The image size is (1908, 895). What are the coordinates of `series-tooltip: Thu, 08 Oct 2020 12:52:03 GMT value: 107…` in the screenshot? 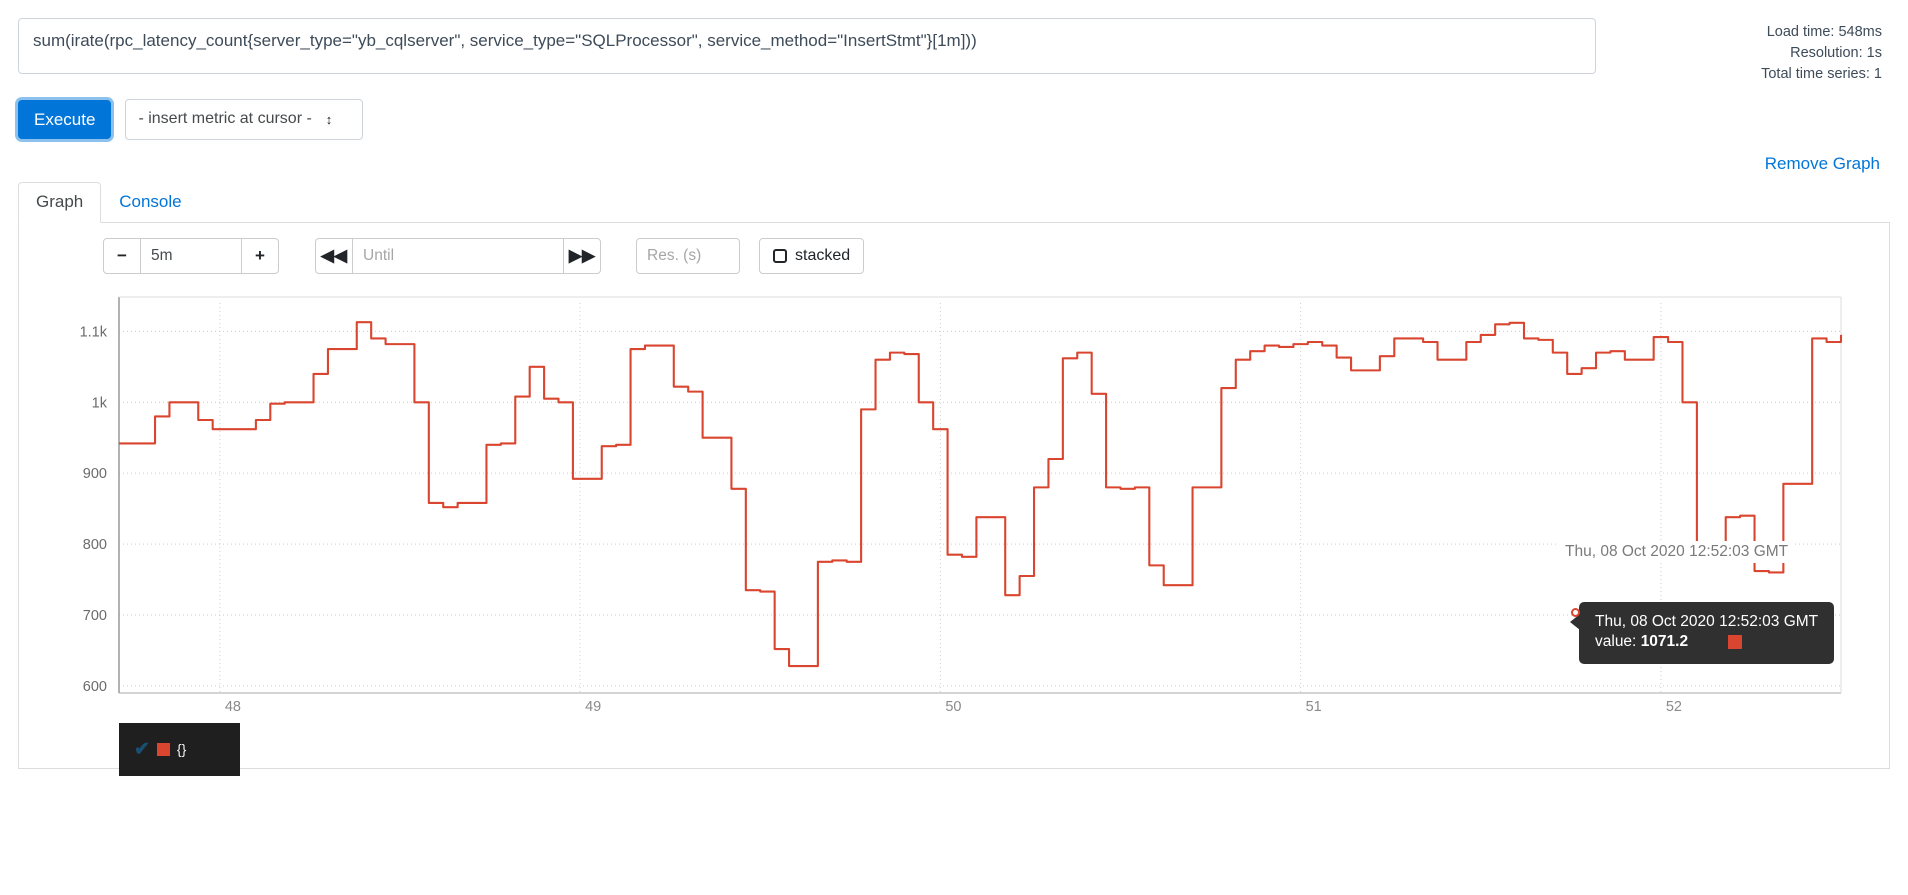 It's located at (1702, 632).